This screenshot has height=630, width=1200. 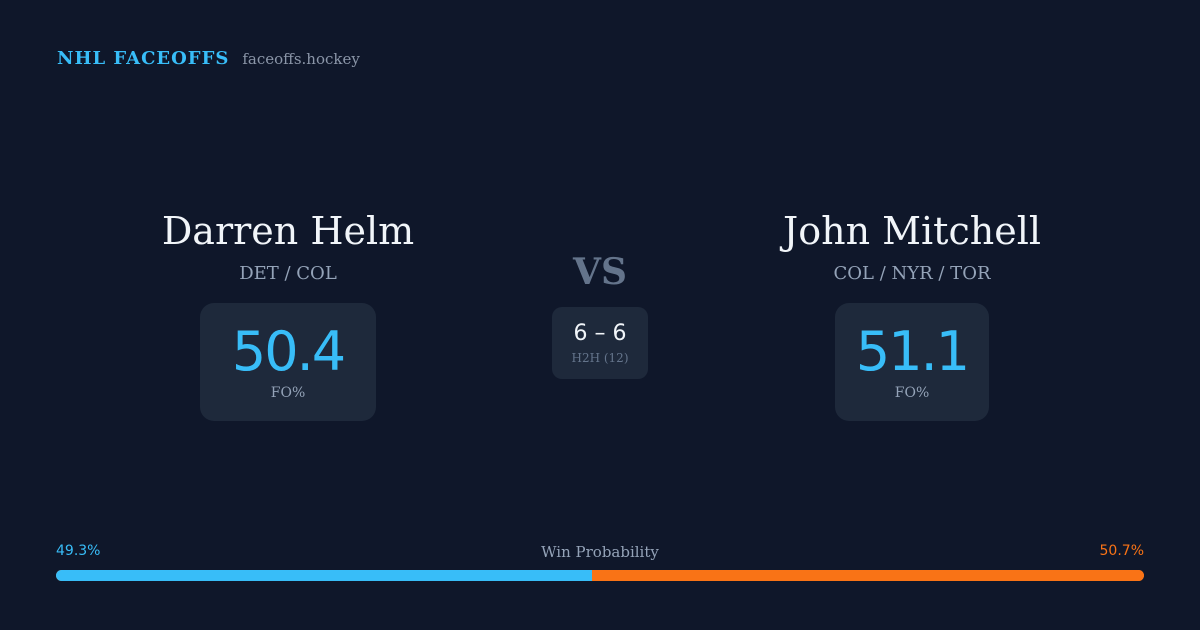 I want to click on player-right-panel: John Mitchell COL / NYR / TOR 51.1 FO%, so click(x=912, y=313).